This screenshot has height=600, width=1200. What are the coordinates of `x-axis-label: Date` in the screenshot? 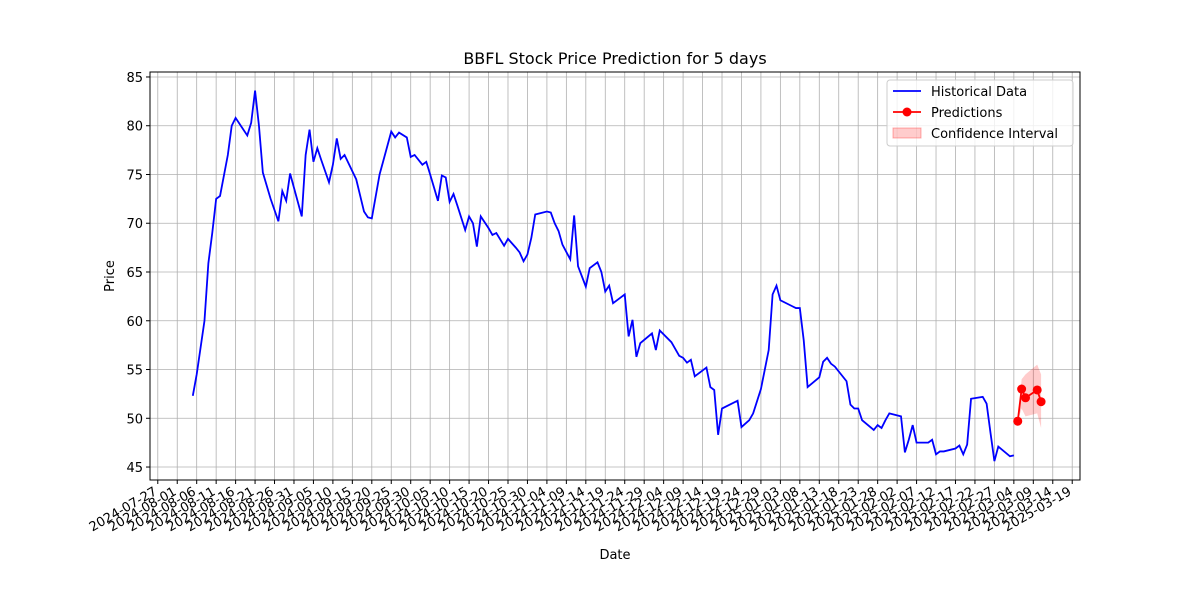 It's located at (614, 555).